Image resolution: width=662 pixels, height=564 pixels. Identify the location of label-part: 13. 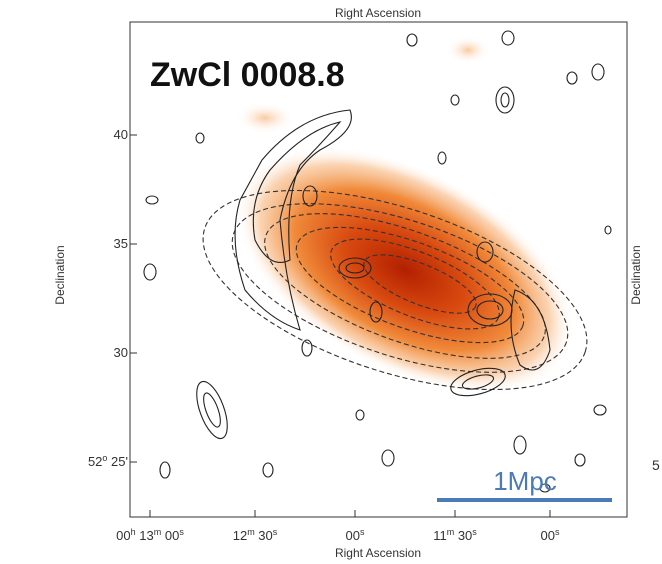
(145, 535).